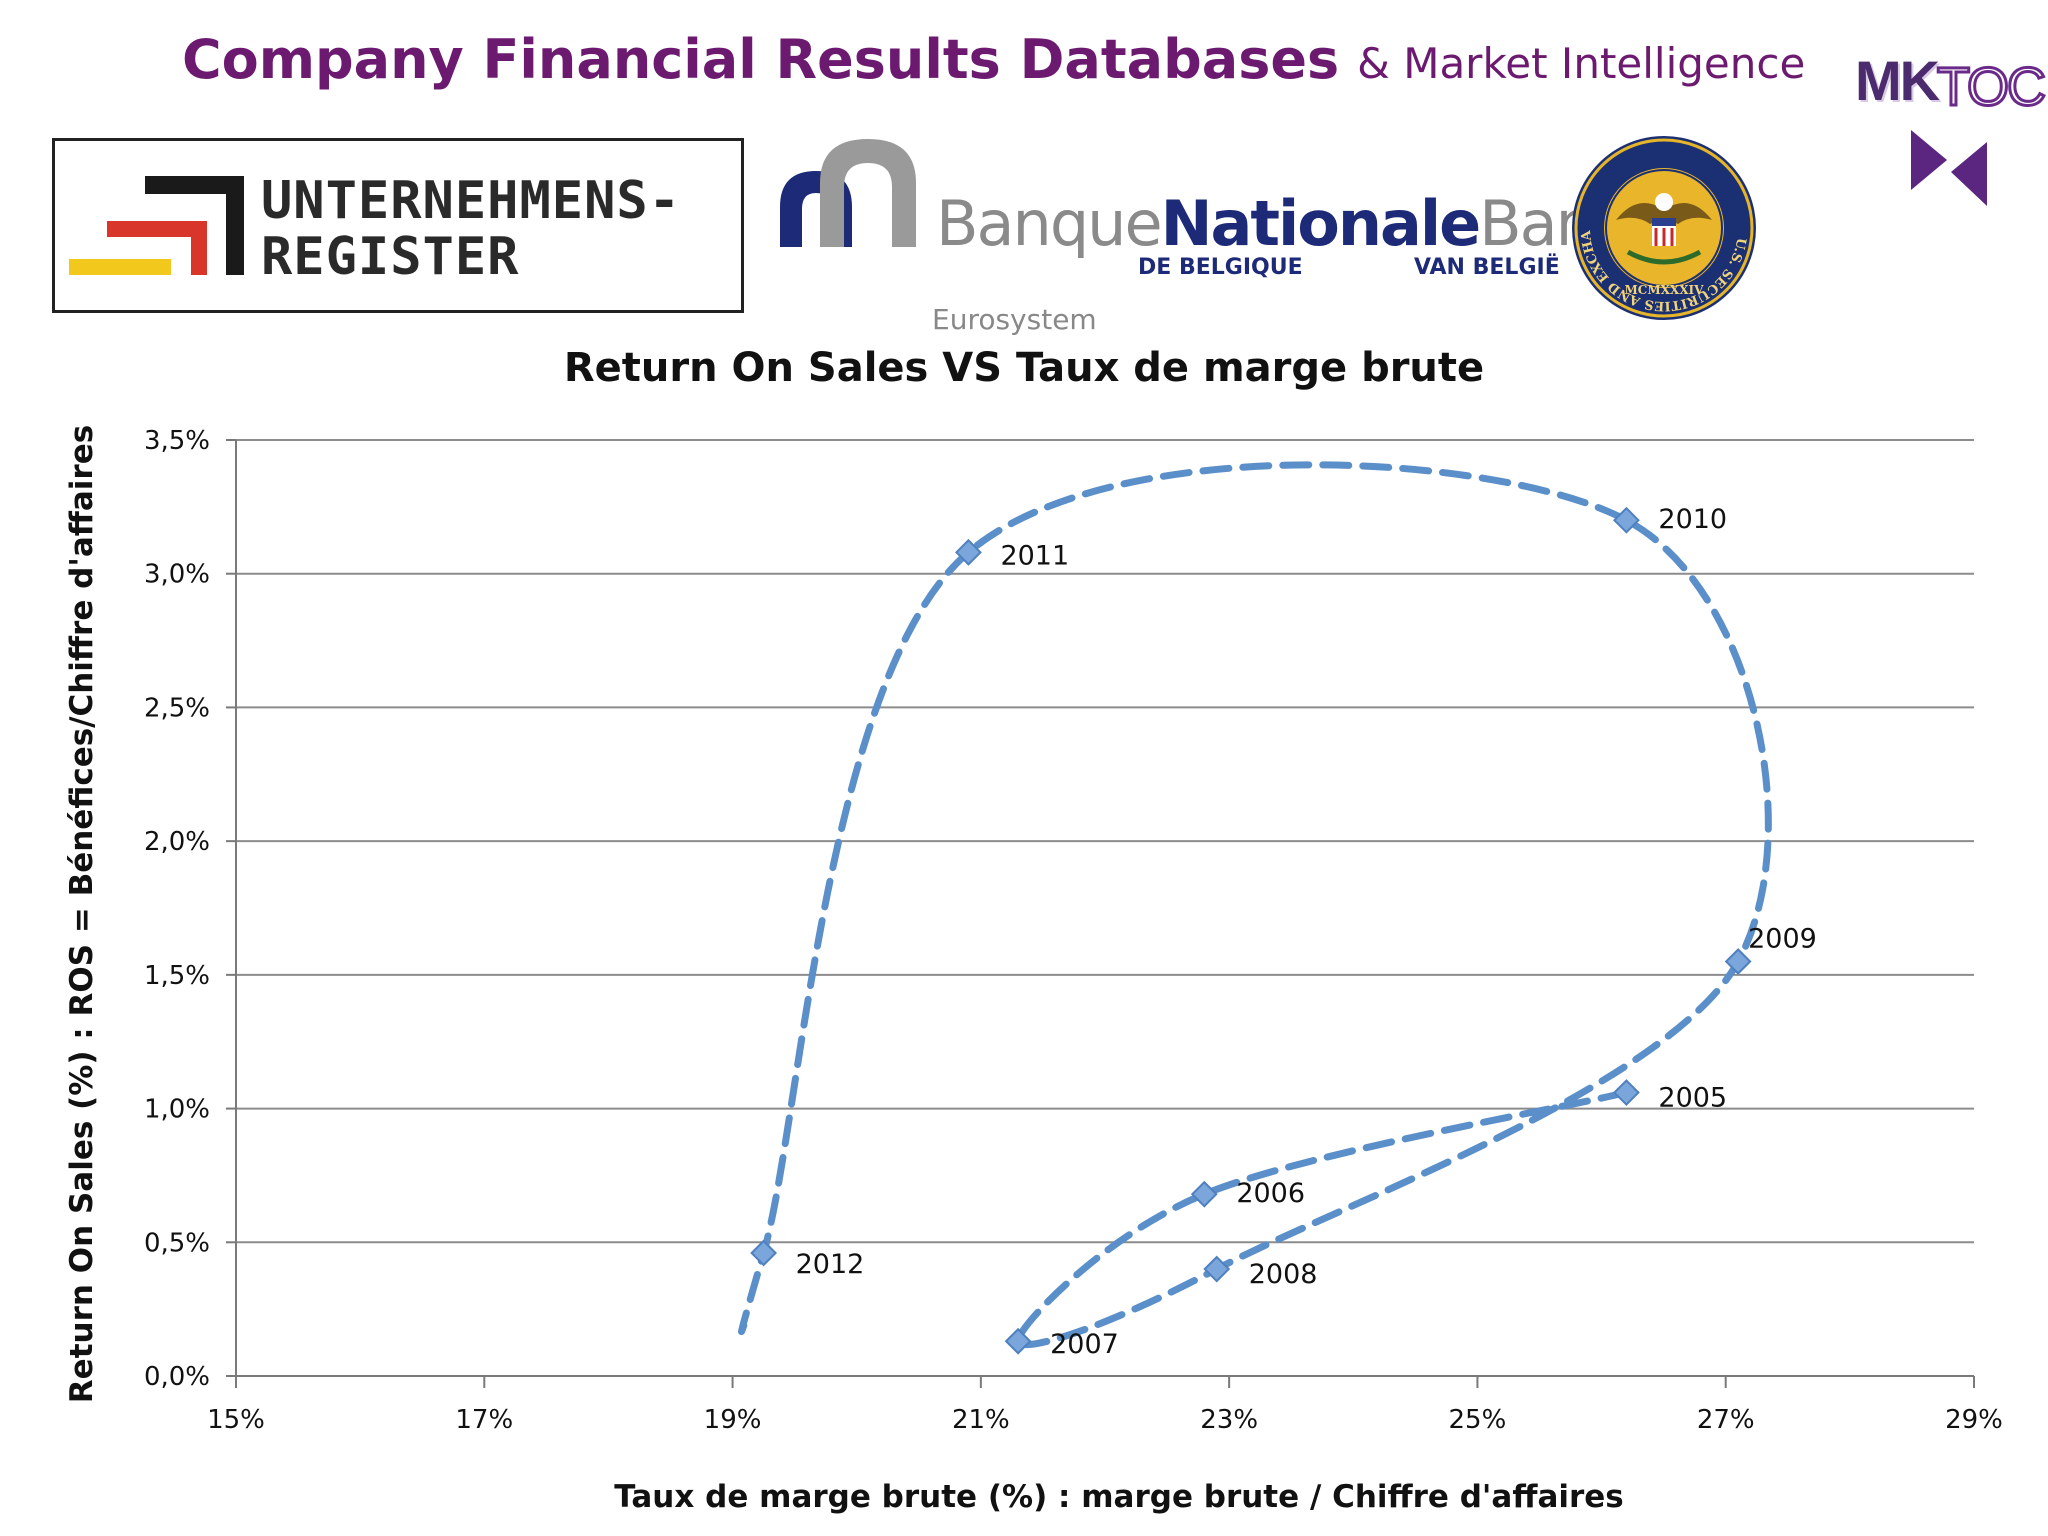 This screenshot has height=1536, width=2048. Describe the element at coordinates (1974, 1420) in the screenshot. I see `x-tick-label: 29%` at that location.